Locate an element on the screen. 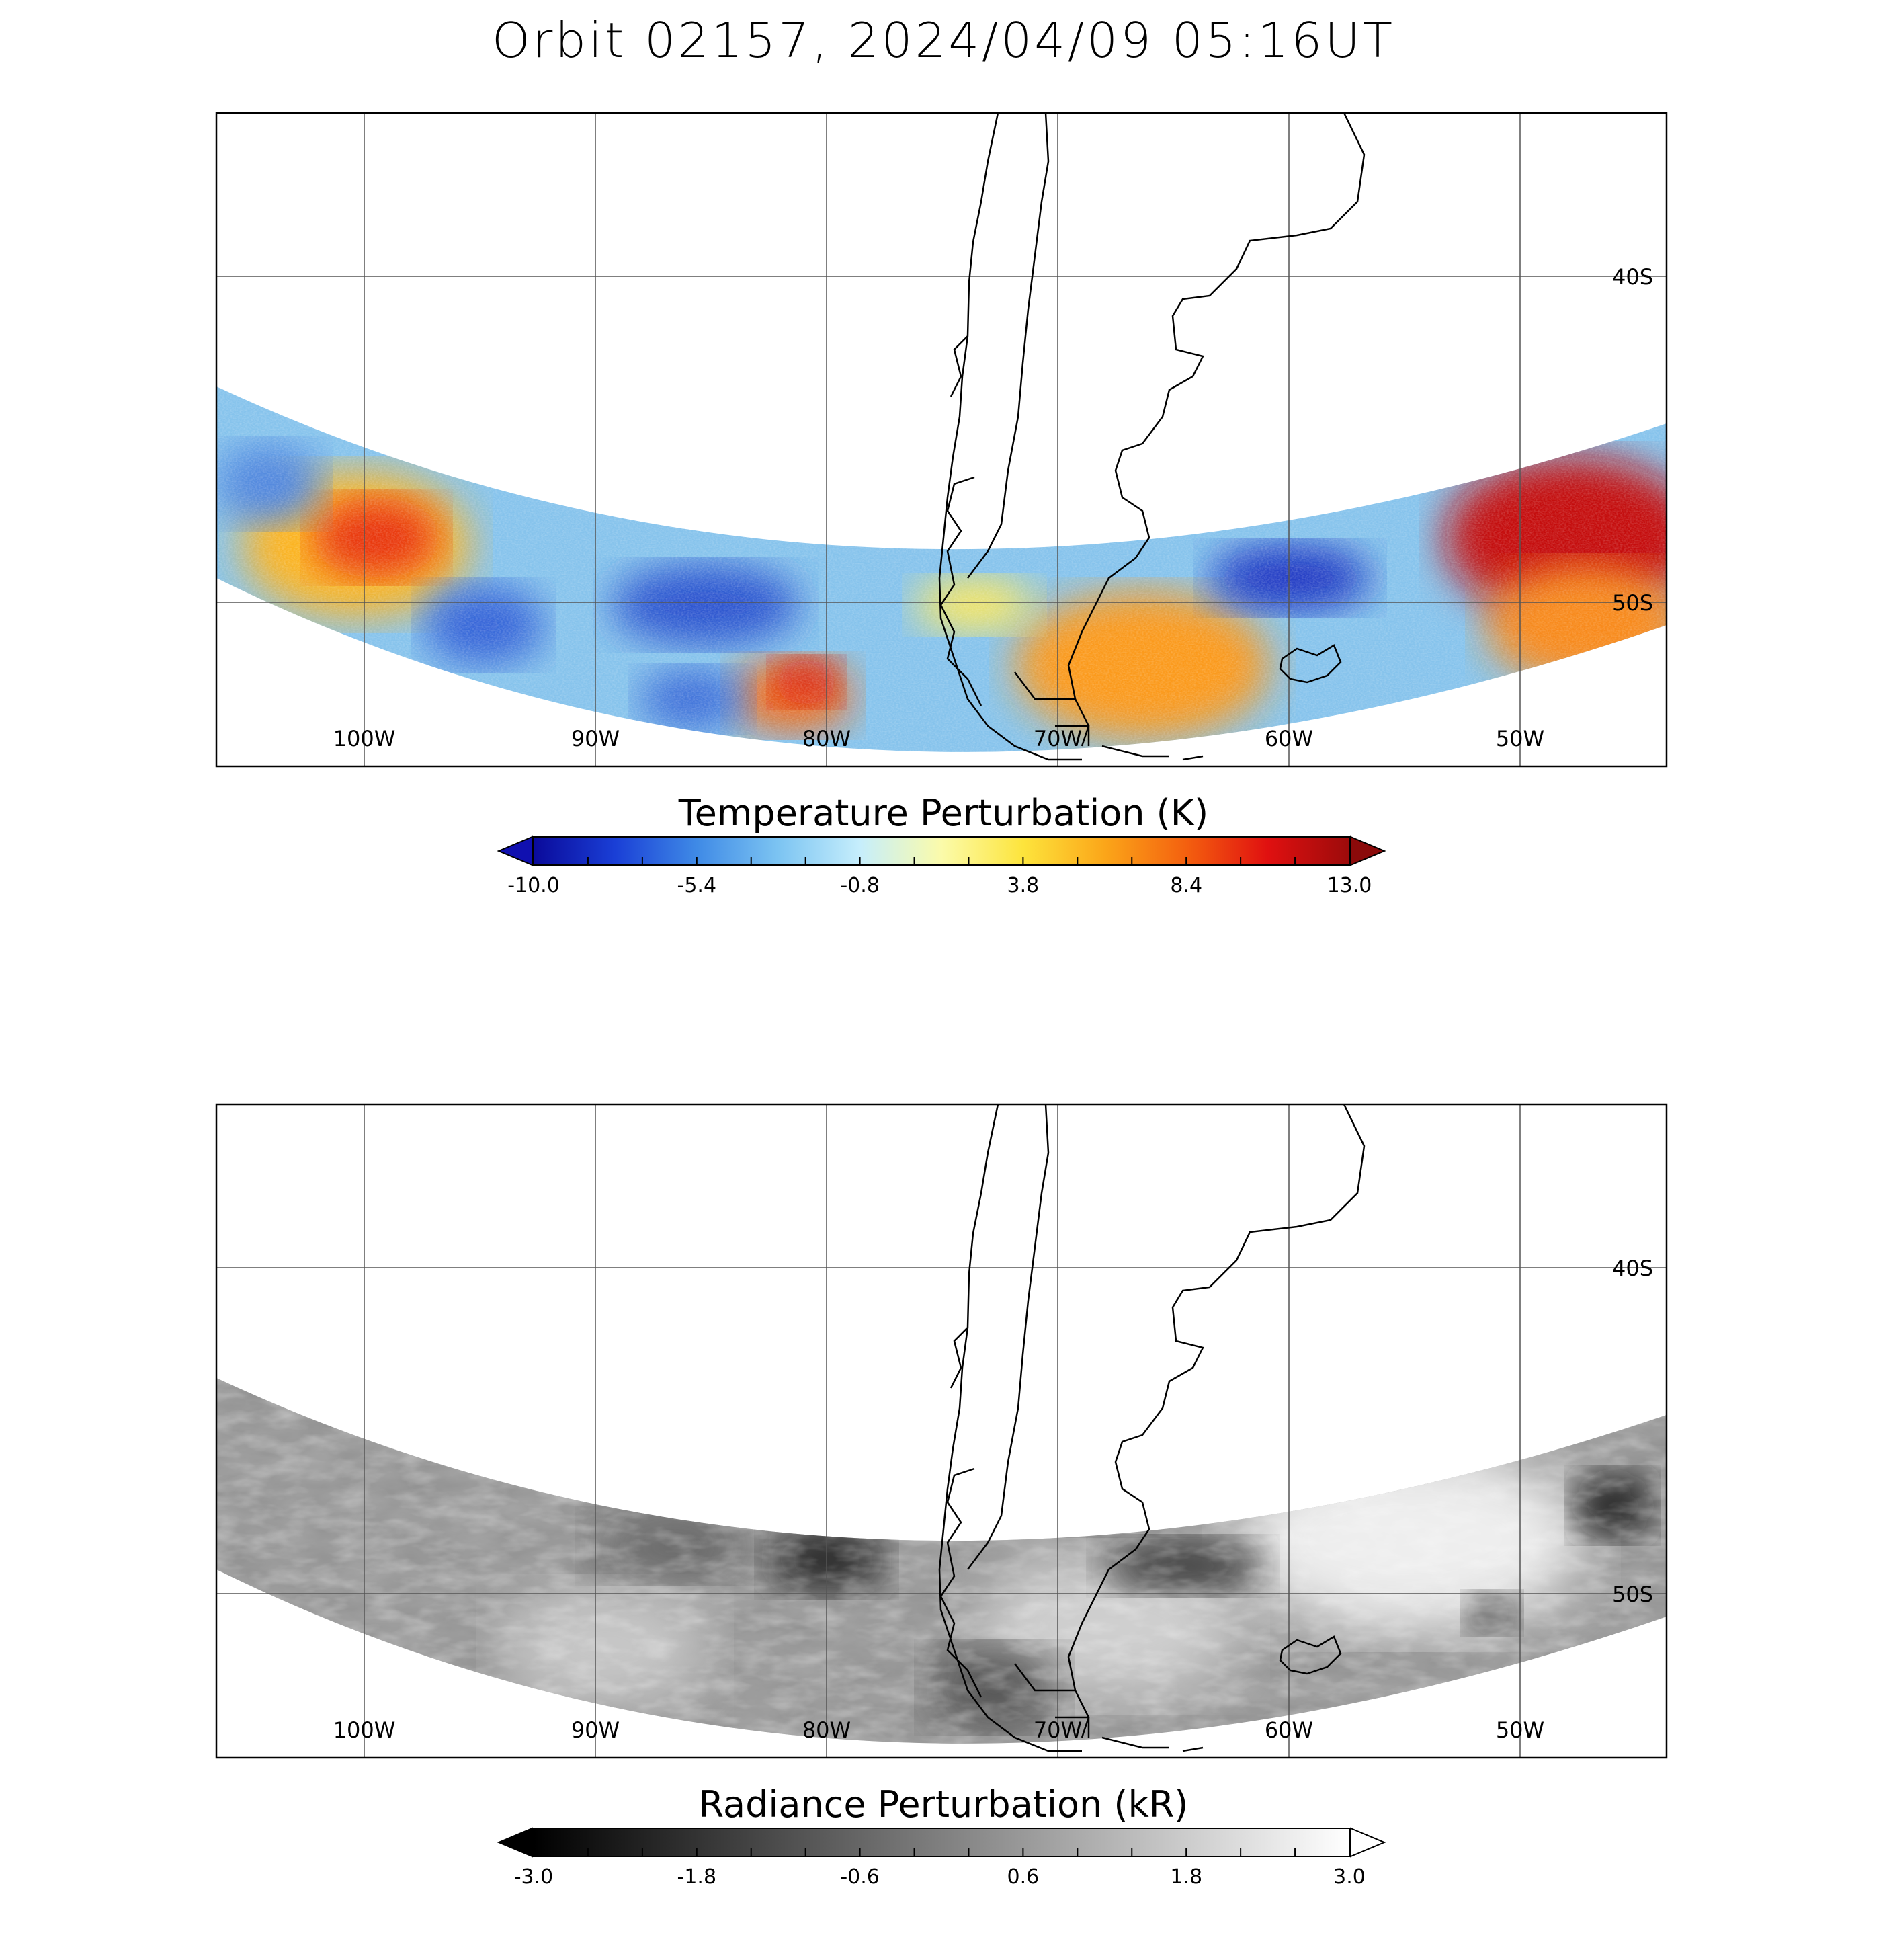  colorbar-tick-label: -0.6 is located at coordinates (860, 1877).